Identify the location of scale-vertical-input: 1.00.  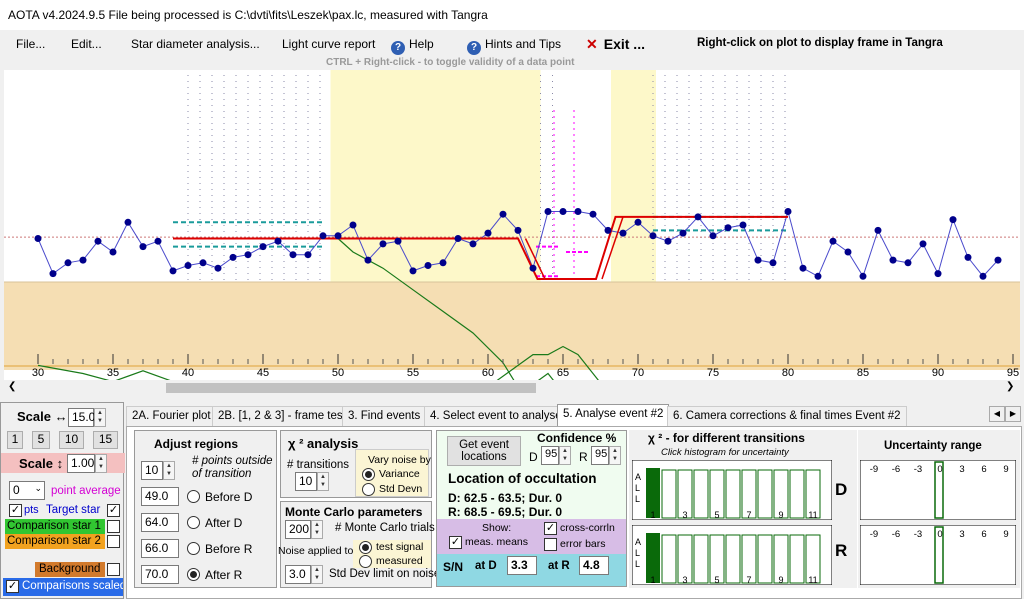
(81, 463).